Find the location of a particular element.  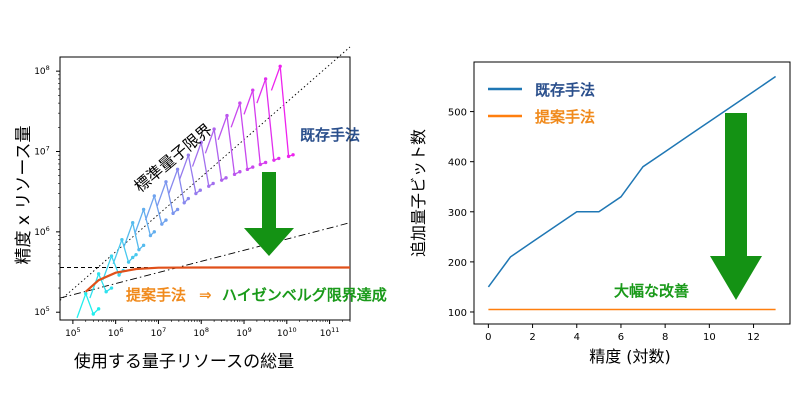

right-x-tick-label: 6 is located at coordinates (621, 337).